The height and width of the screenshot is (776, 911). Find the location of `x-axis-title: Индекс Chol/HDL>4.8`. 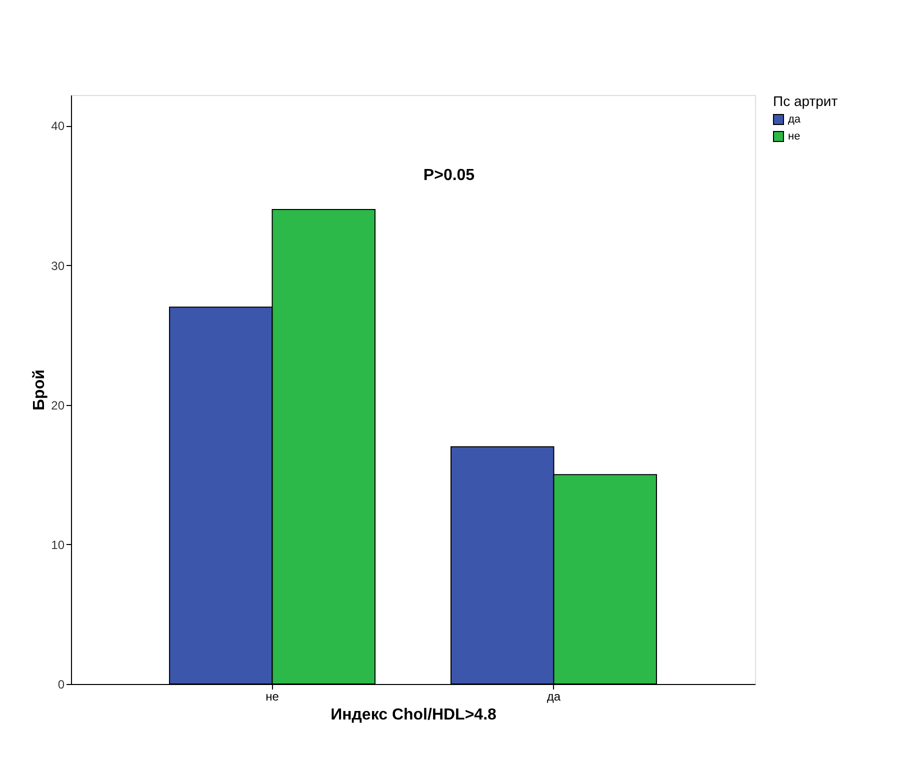

x-axis-title: Индекс Chol/HDL>4.8 is located at coordinates (413, 715).